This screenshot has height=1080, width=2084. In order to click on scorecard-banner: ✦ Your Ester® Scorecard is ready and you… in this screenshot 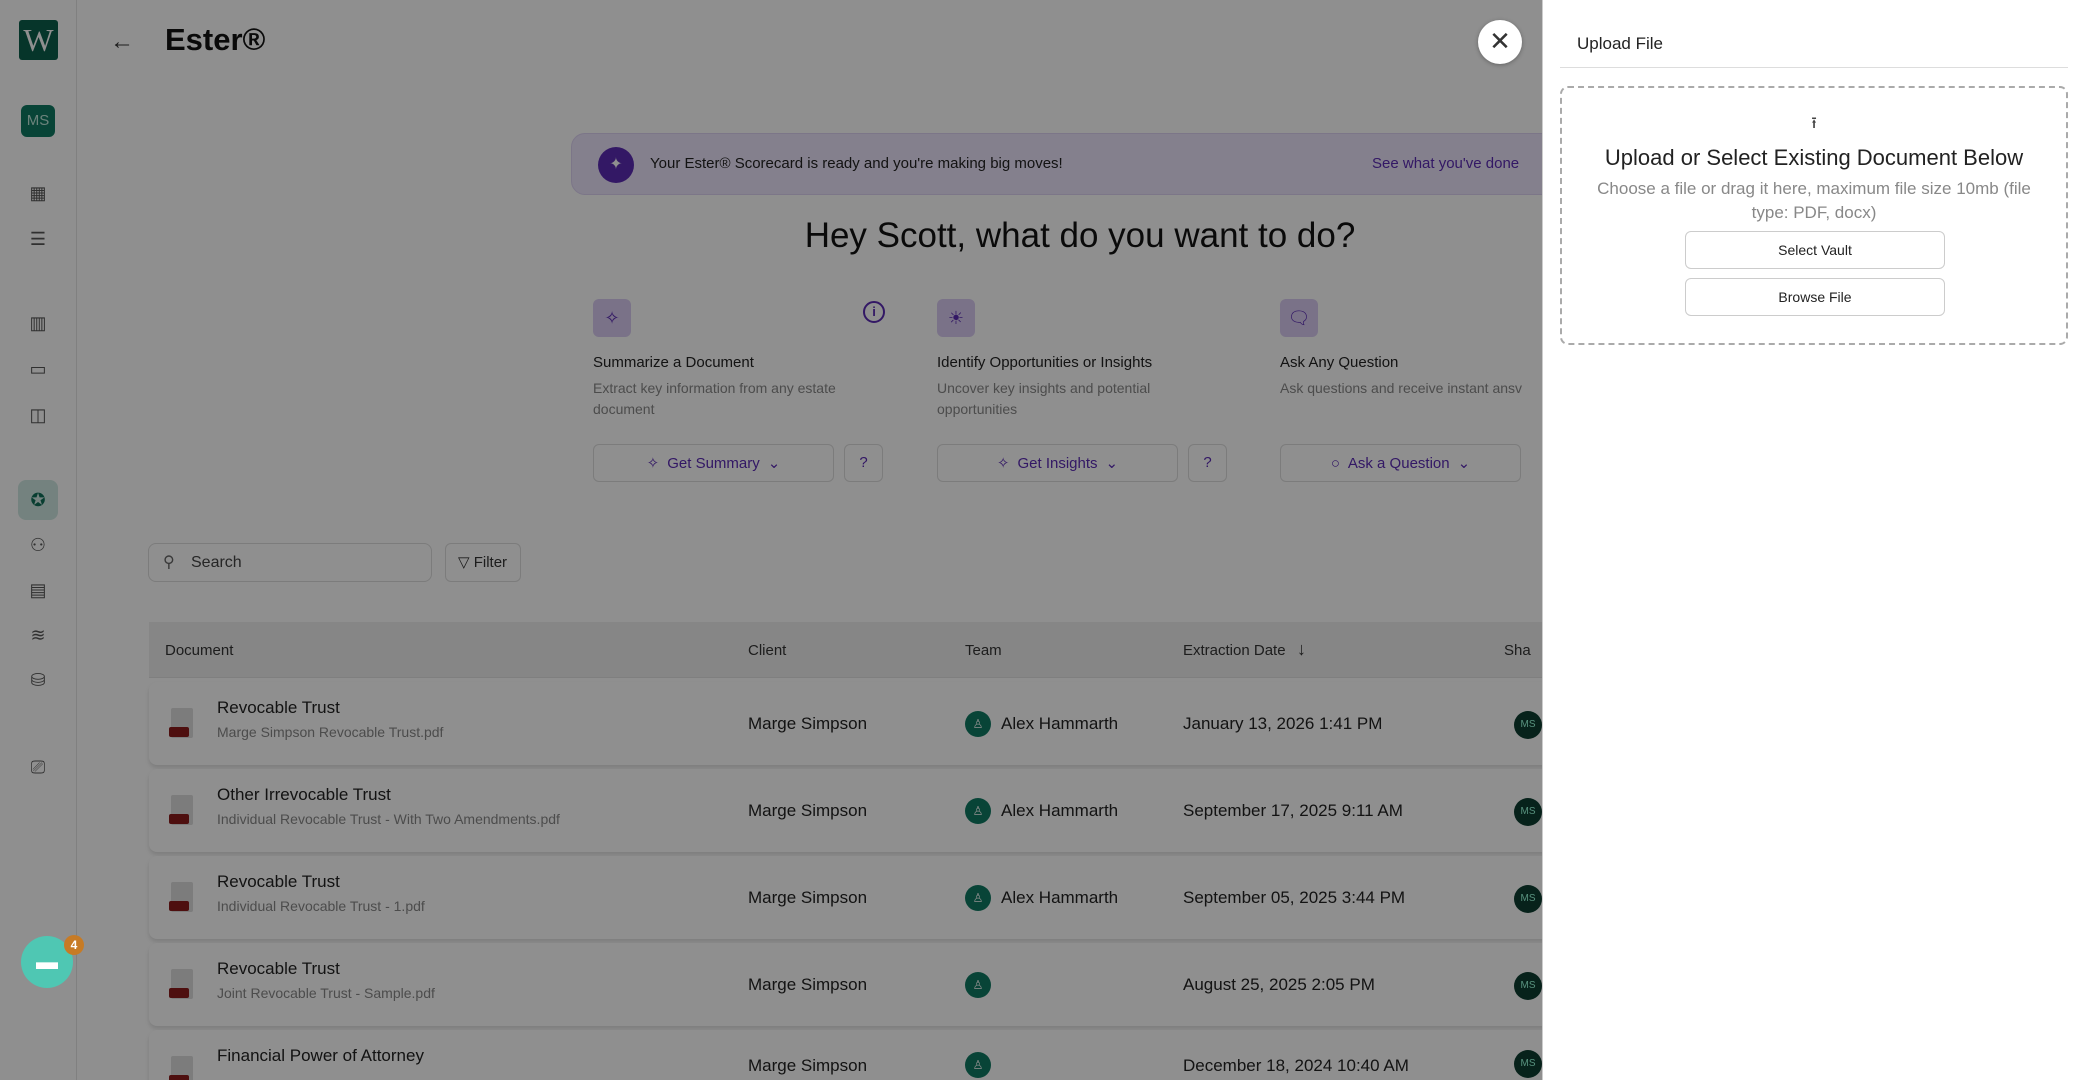, I will do `click(1056, 164)`.